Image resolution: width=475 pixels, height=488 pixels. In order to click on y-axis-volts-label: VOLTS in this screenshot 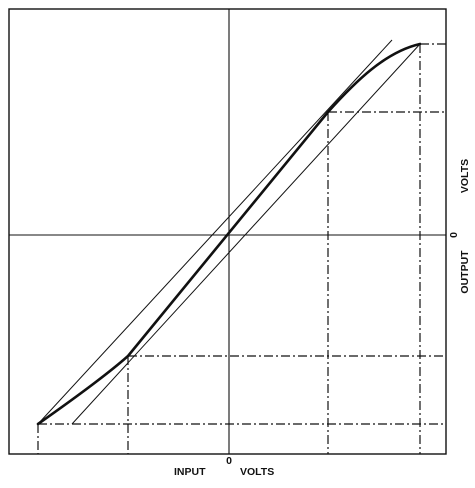, I will do `click(465, 176)`.